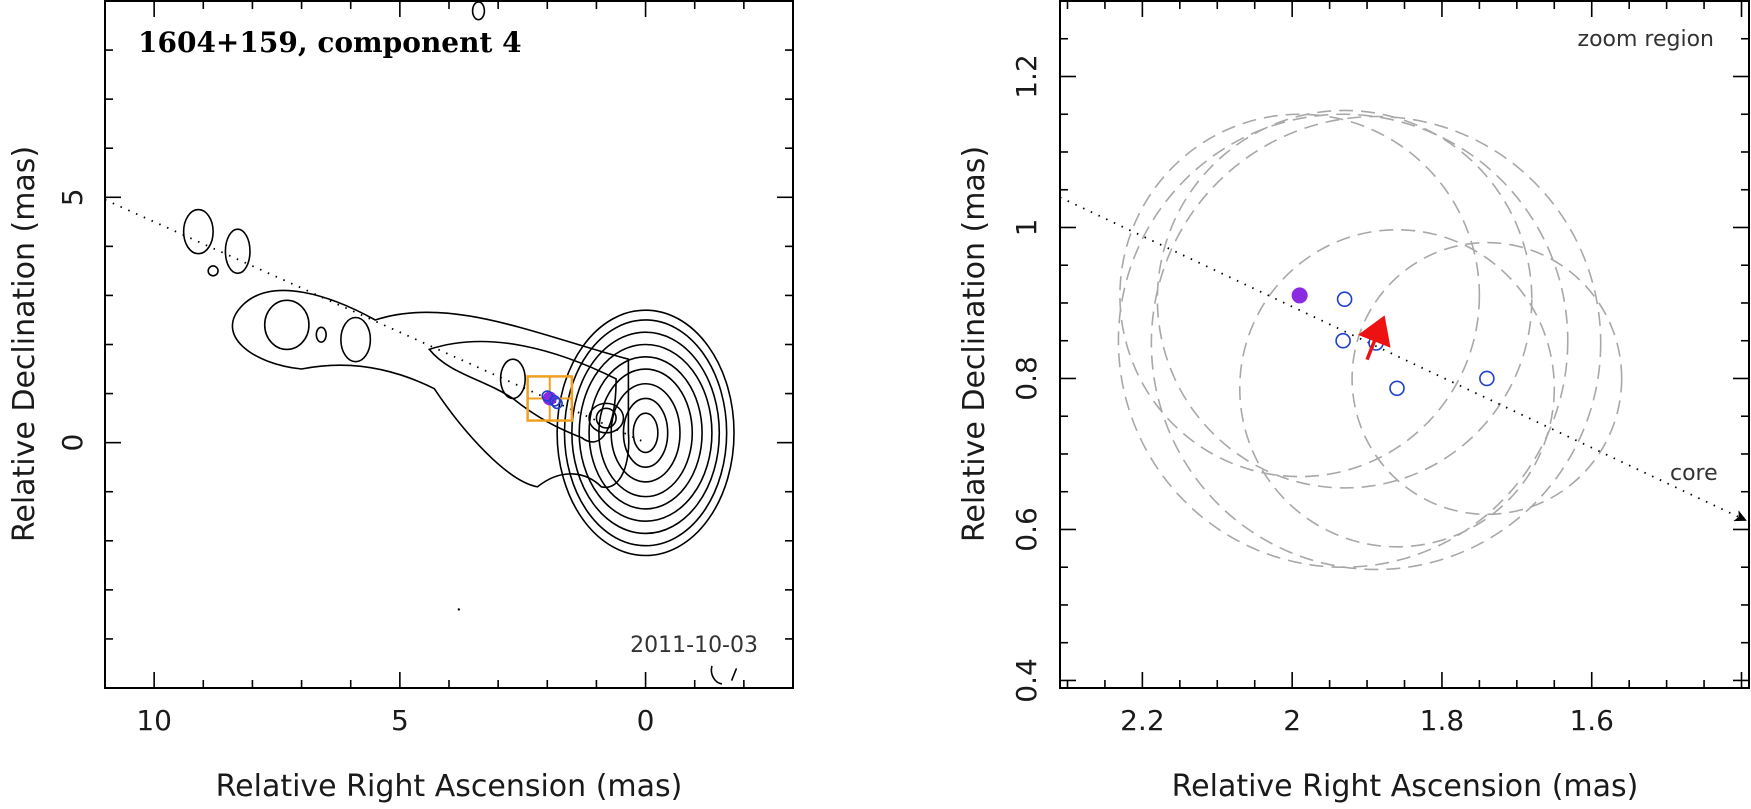 Image resolution: width=1751 pixels, height=809 pixels. I want to click on y-tick-label: 0, so click(72, 443).